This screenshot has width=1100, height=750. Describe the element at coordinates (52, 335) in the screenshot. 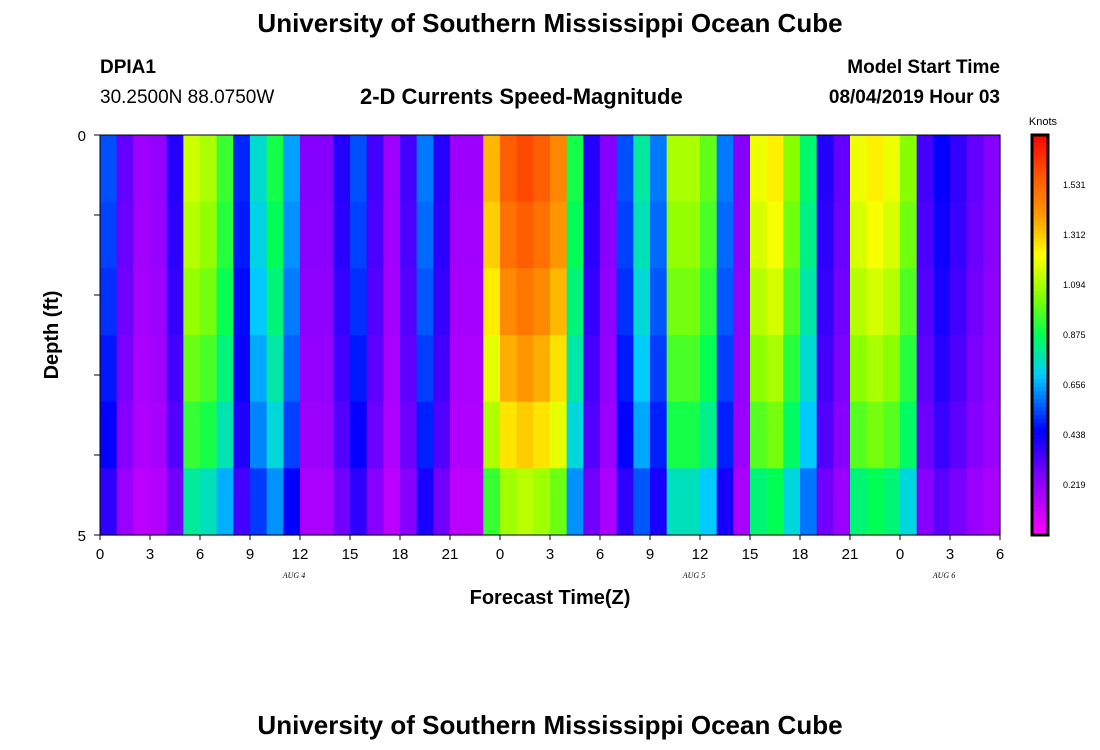

I see `y-axis-label: Depth (ft)` at that location.